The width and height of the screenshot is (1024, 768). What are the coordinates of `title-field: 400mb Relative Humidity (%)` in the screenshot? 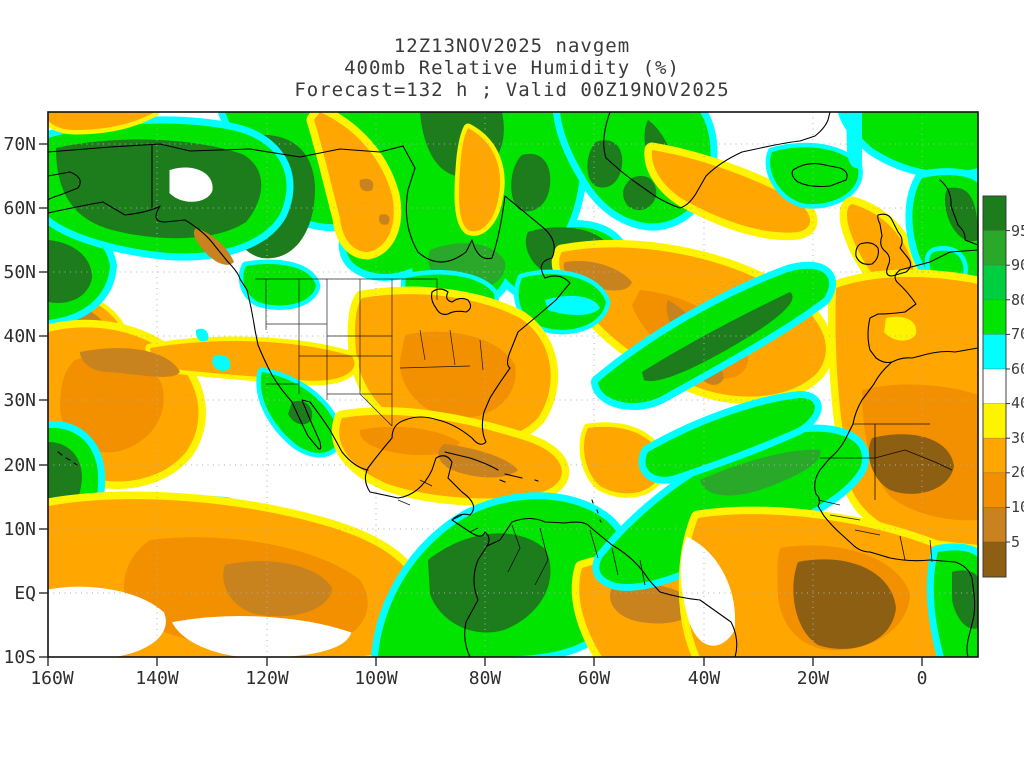 It's located at (512, 68).